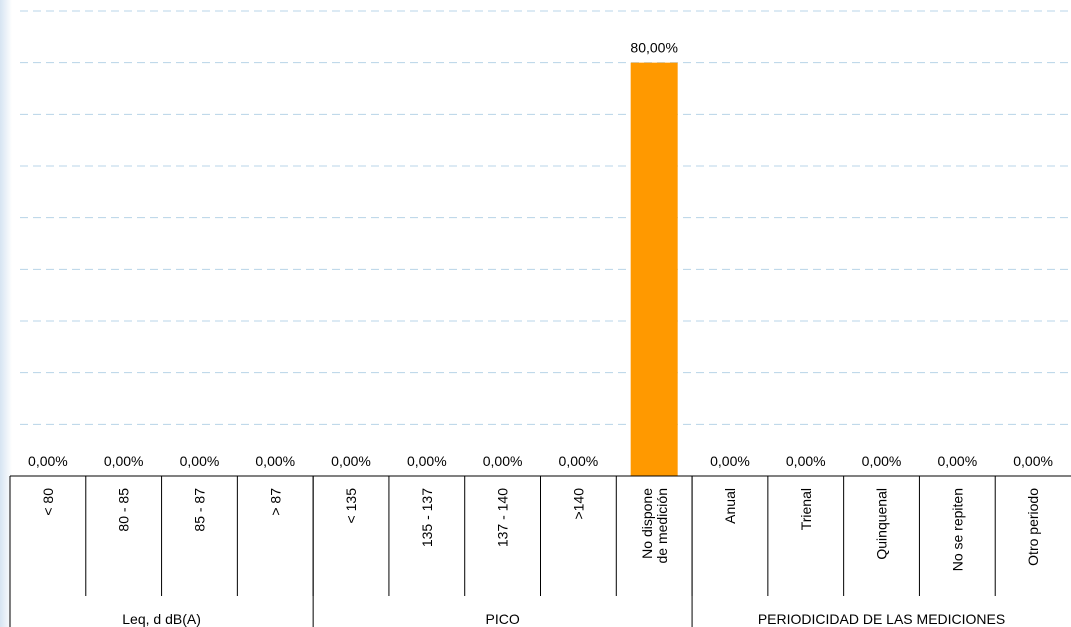 The width and height of the screenshot is (1071, 627). I want to click on x-tick-label: >140, so click(578, 504).